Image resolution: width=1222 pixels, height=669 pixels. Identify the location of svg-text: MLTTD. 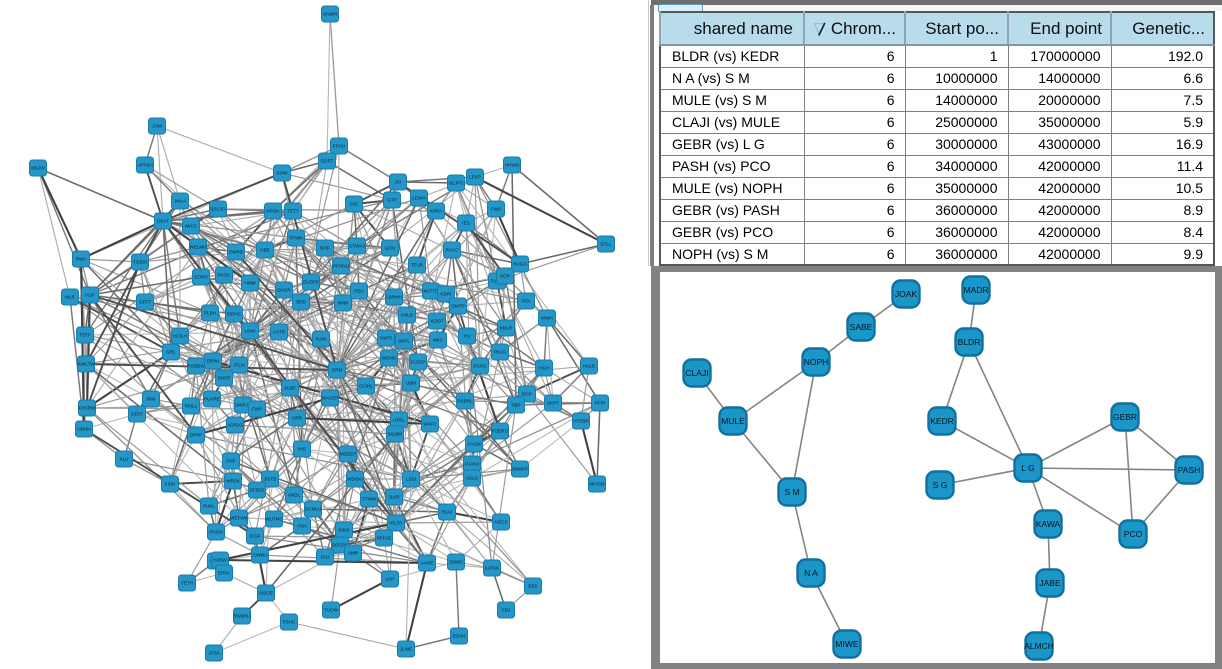
(432, 291).